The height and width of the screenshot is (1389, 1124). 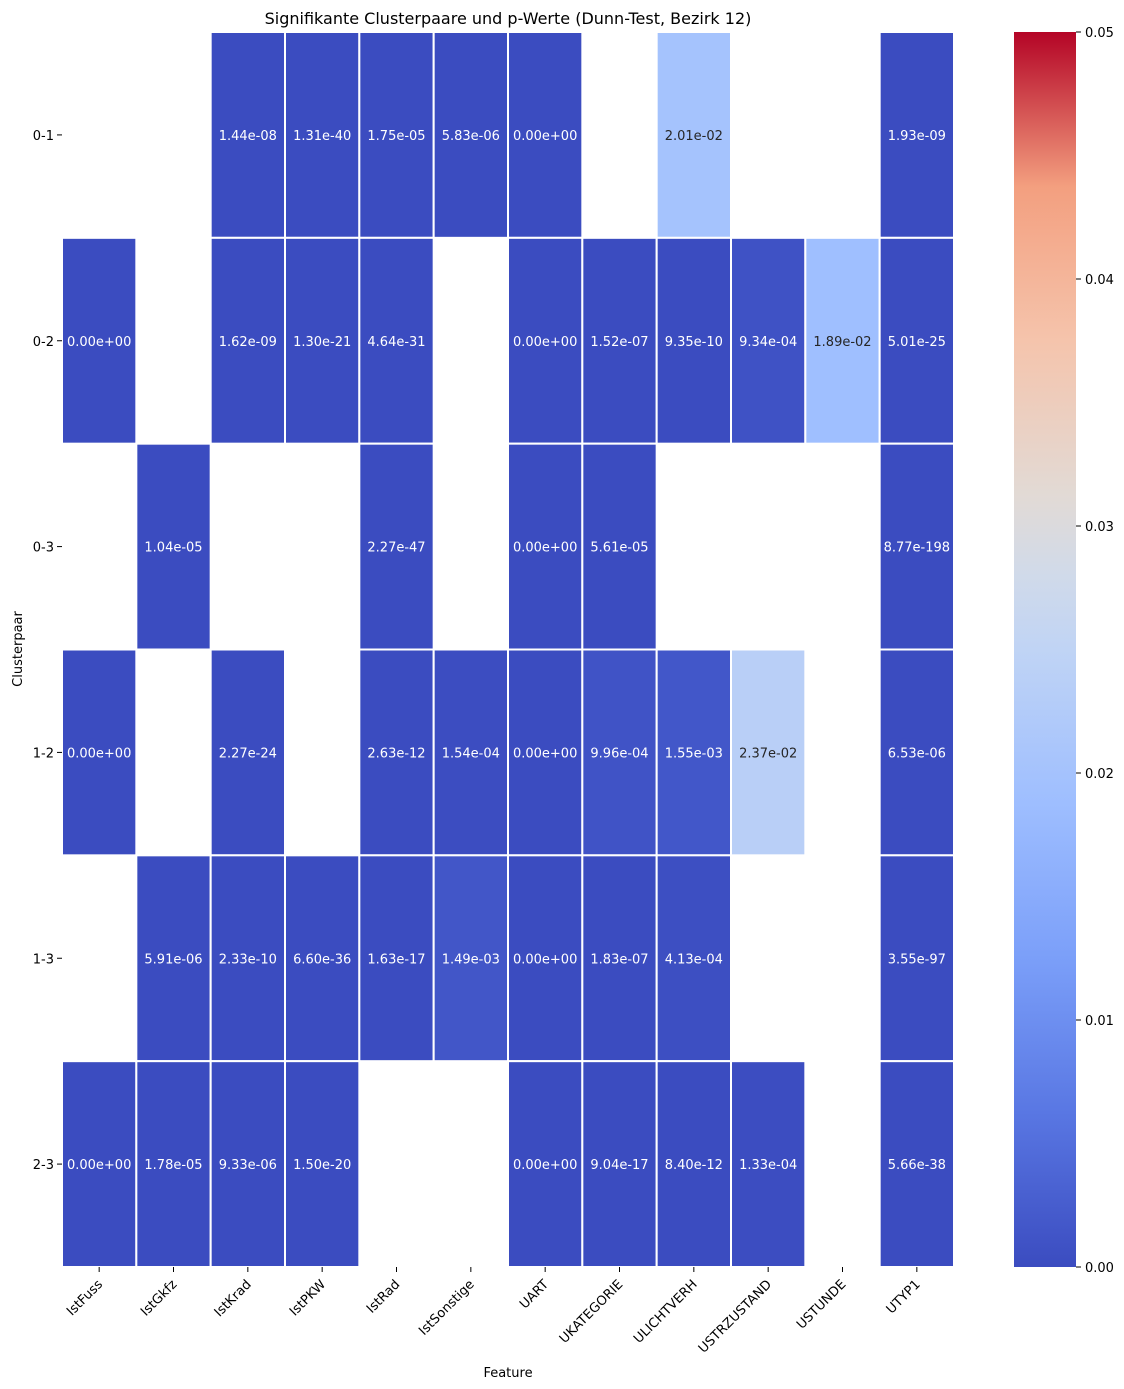 I want to click on heatmap-cell-1-2-ulichtverh, so click(x=694, y=752).